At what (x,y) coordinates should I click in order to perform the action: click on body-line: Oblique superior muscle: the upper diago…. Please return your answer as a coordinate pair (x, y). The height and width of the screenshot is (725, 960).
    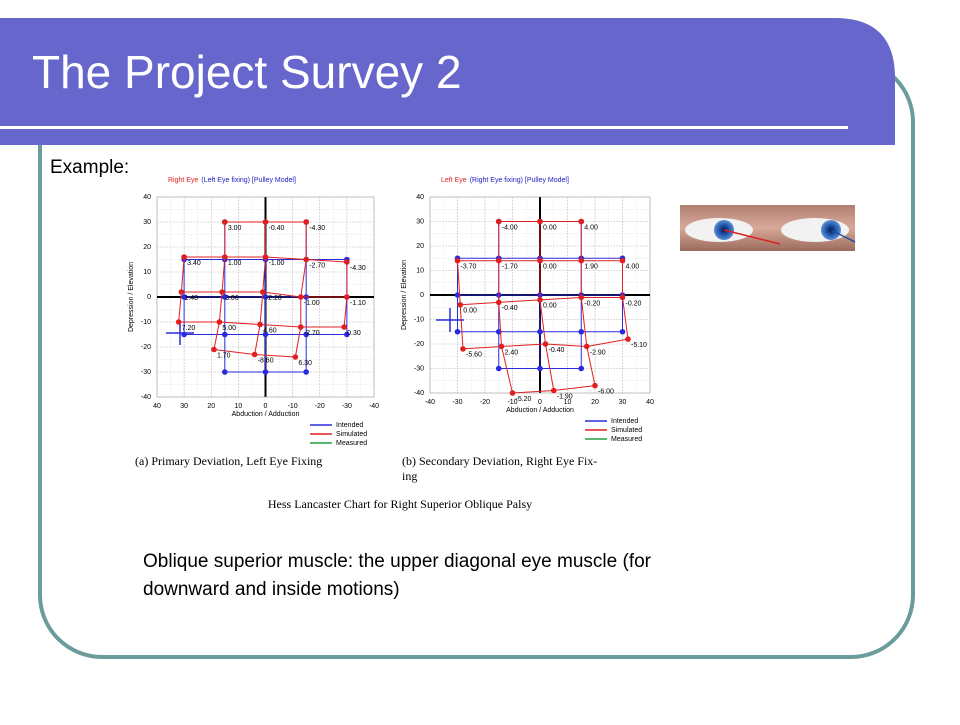
    Looking at the image, I should click on (397, 561).